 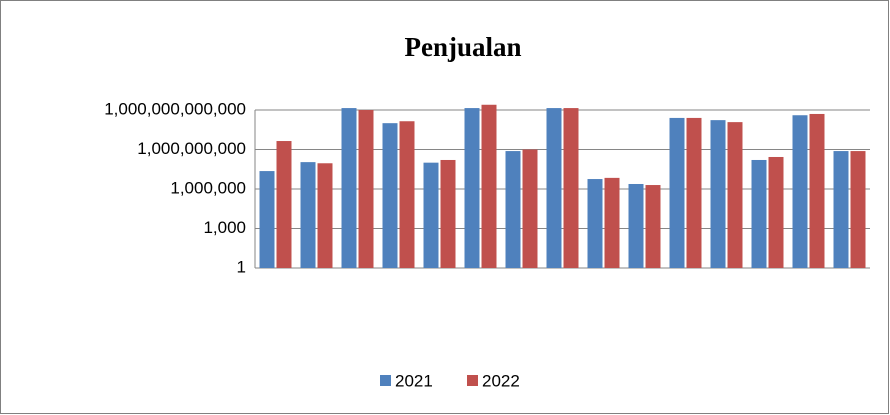 What do you see at coordinates (462, 47) in the screenshot?
I see `chart-title: Penjualan` at bounding box center [462, 47].